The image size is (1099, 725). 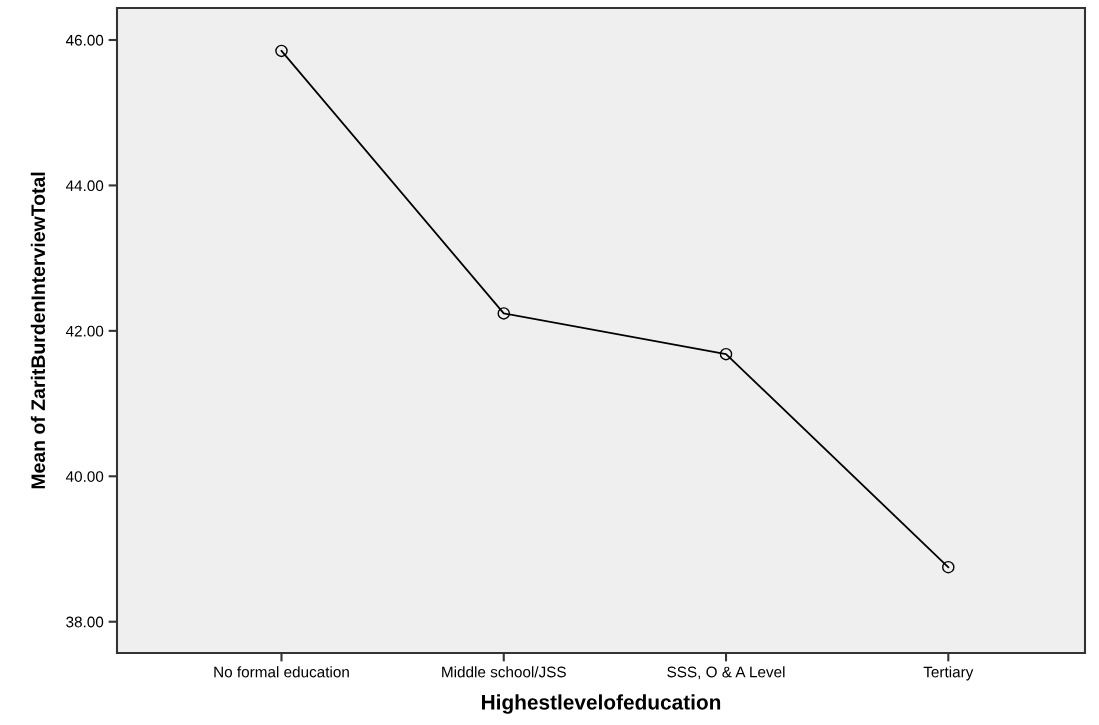 What do you see at coordinates (84, 476) in the screenshot?
I see `y-tick-label: 40.00` at bounding box center [84, 476].